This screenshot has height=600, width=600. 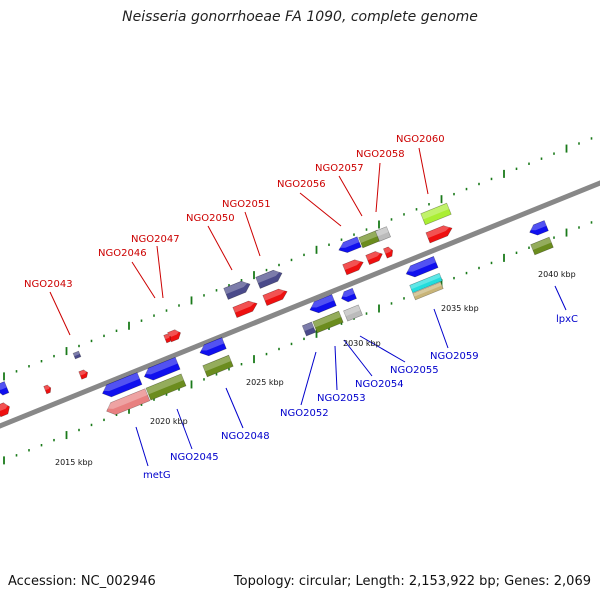 I want to click on gene-ngo2059-c-shape, so click(x=426, y=283).